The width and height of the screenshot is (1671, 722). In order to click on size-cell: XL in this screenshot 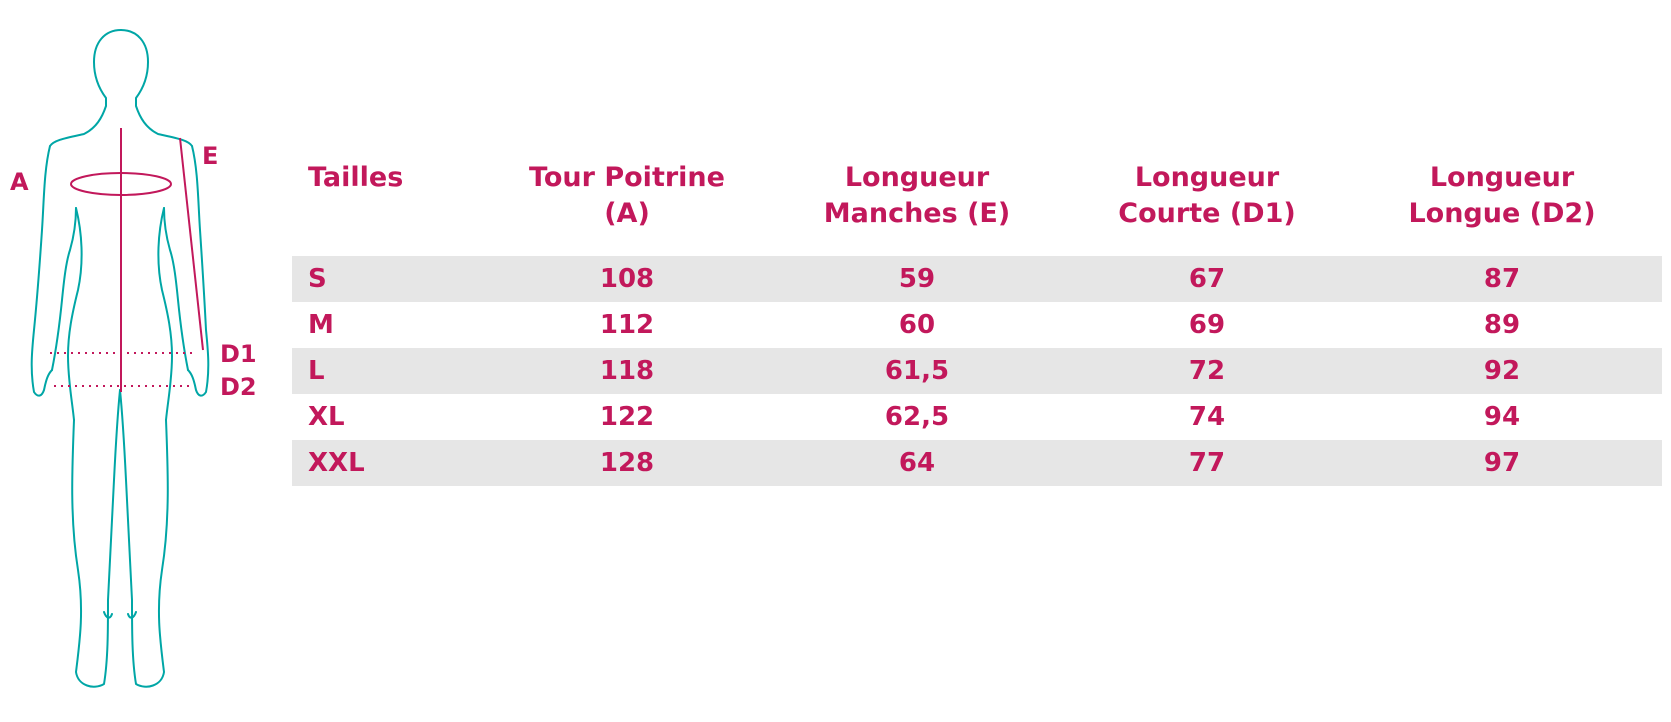, I will do `click(326, 417)`.